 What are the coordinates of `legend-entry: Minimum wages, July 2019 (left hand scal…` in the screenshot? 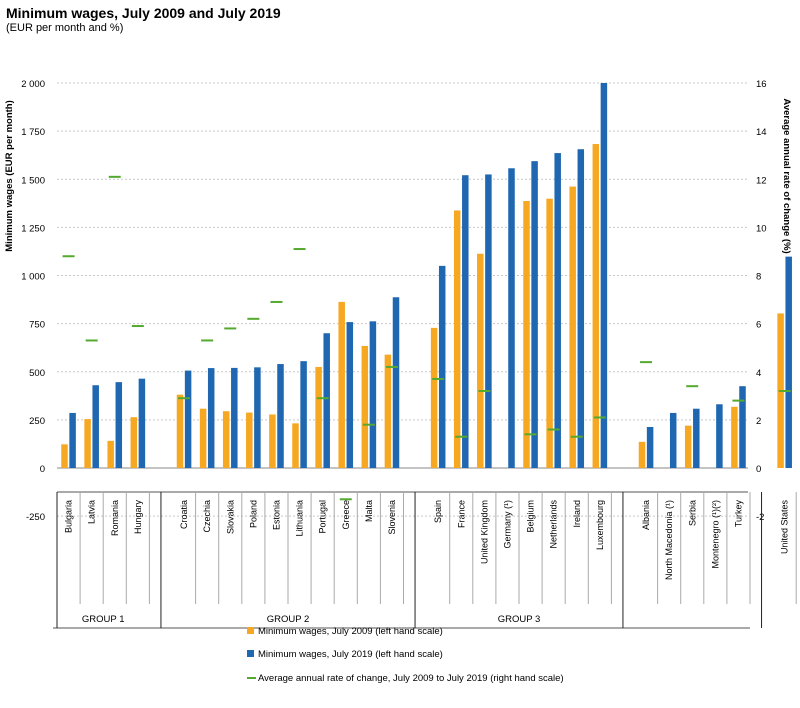 It's located at (350, 654).